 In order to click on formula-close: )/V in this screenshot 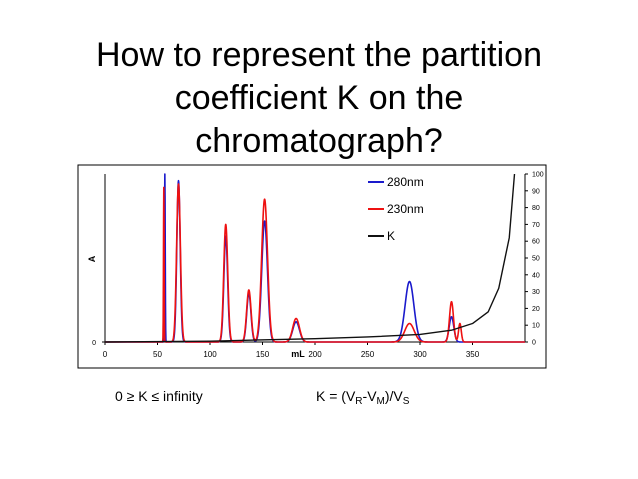, I will do `click(393, 396)`.